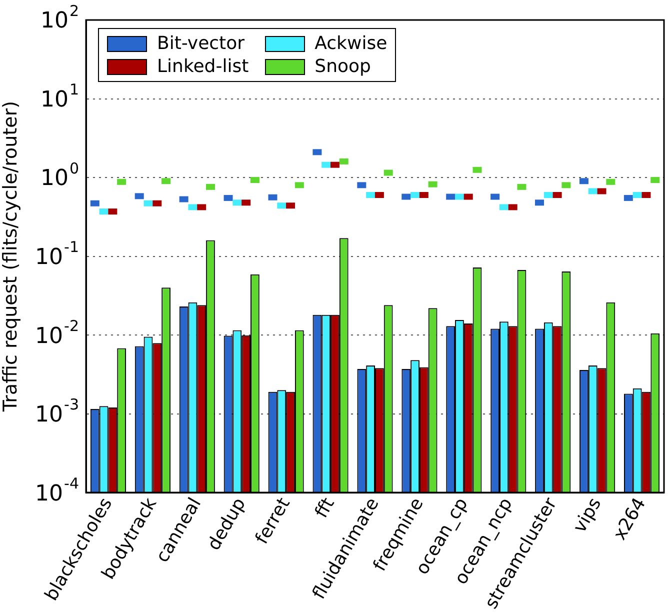 The image size is (668, 615). I want to click on legend-label: Snoop, so click(342, 66).